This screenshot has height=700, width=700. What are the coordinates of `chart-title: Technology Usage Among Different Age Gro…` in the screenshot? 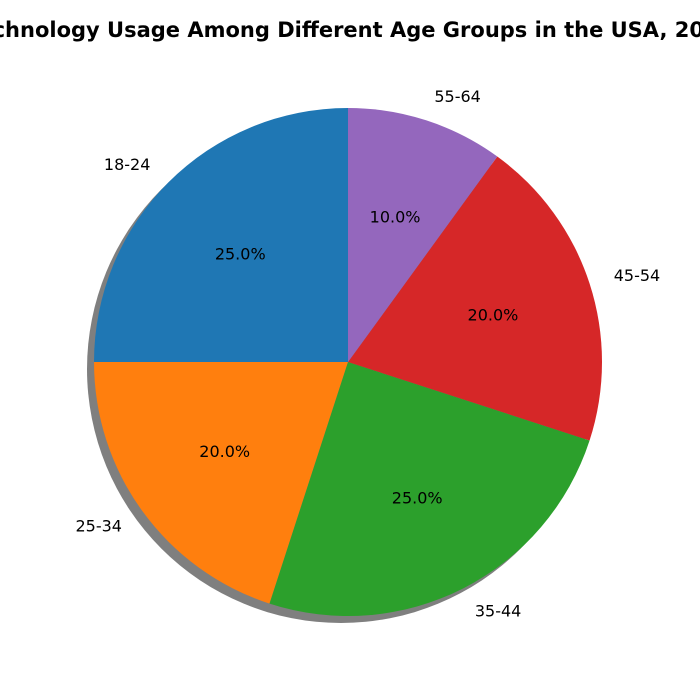 It's located at (350, 30).